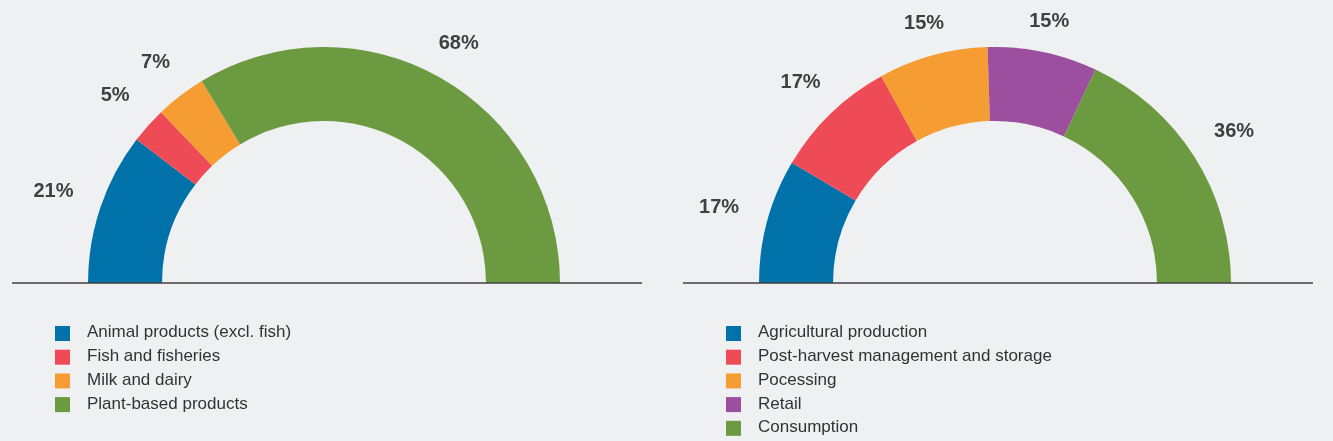  What do you see at coordinates (154, 356) in the screenshot?
I see `legend-label: Fish and fisheries` at bounding box center [154, 356].